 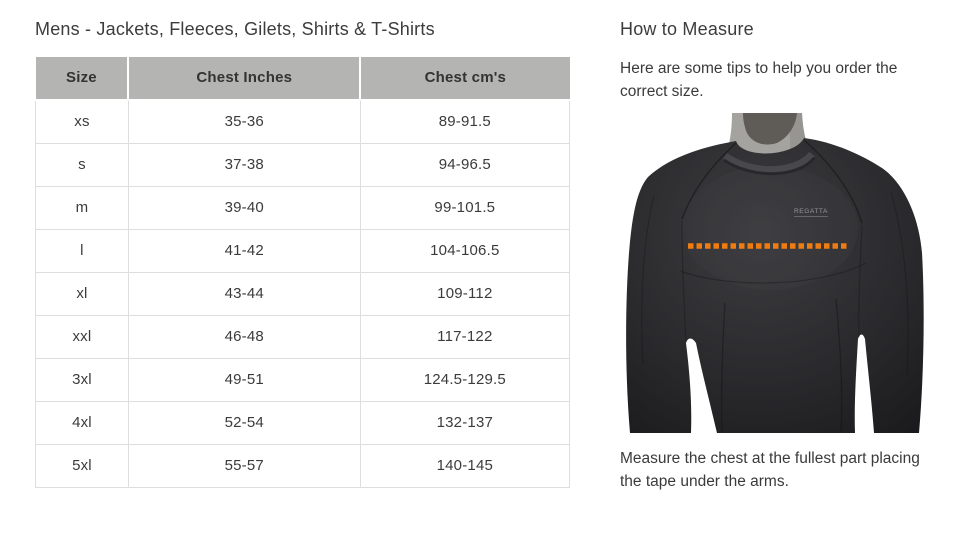 What do you see at coordinates (465, 379) in the screenshot?
I see `chest-cm-cell: 124.5-129.5` at bounding box center [465, 379].